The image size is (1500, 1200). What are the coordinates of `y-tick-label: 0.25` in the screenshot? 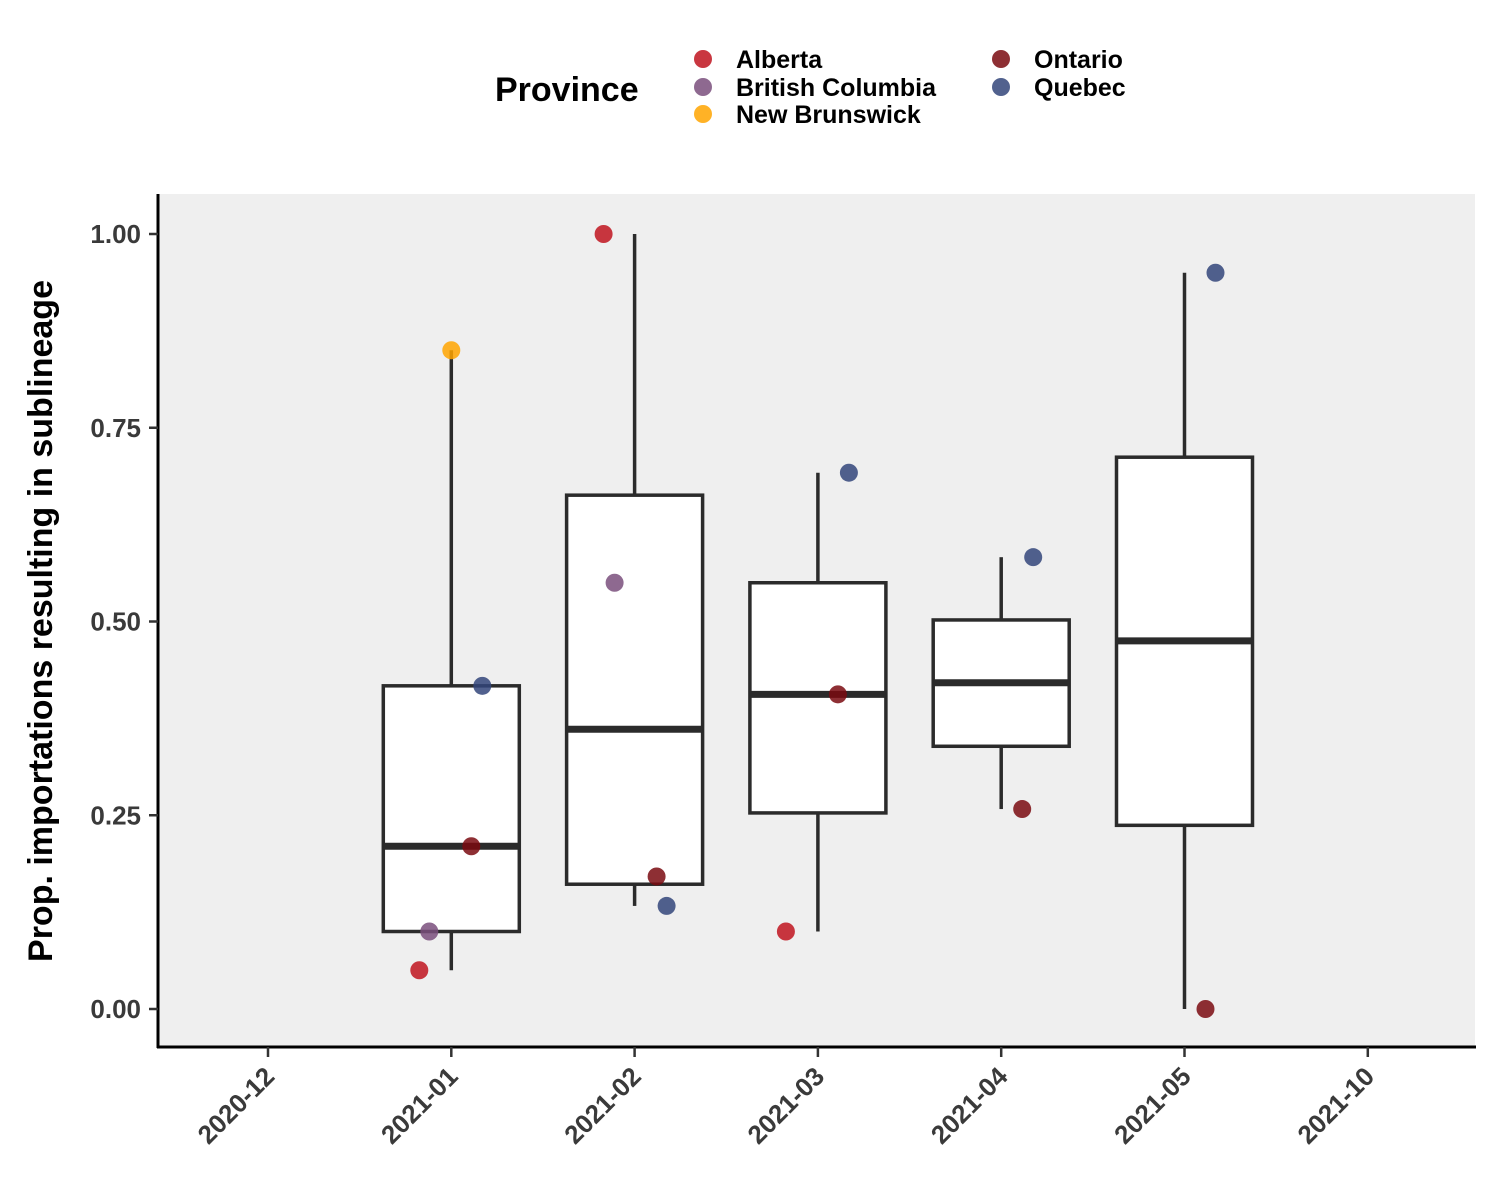 It's located at (115, 815).